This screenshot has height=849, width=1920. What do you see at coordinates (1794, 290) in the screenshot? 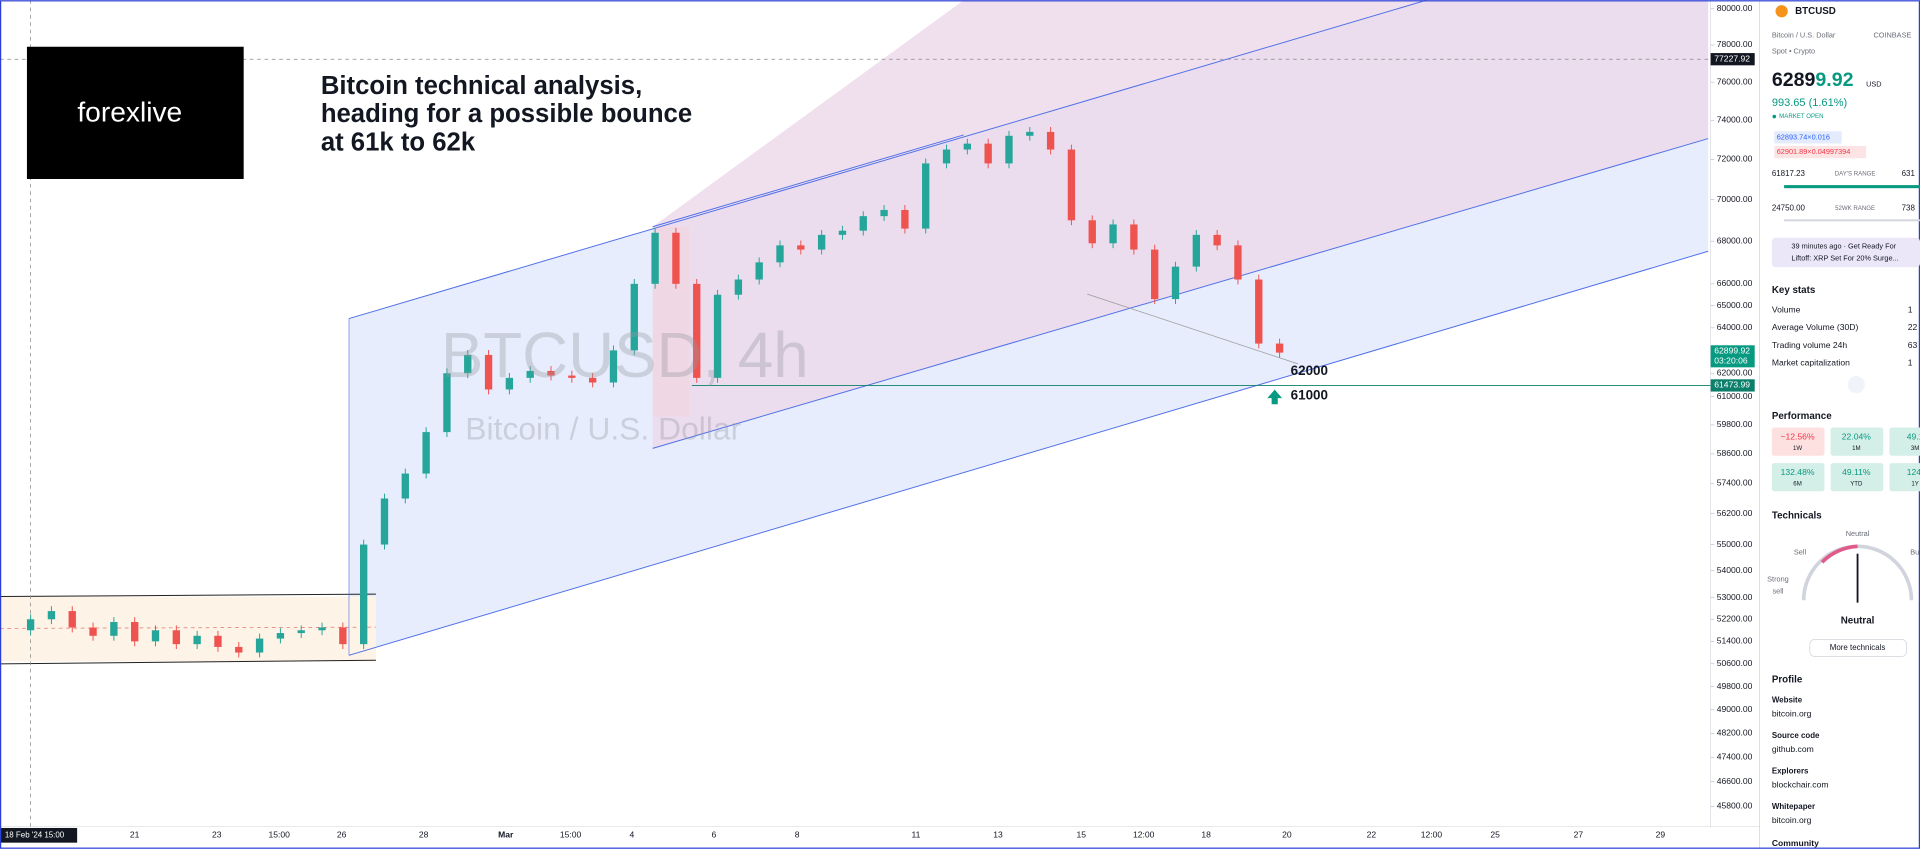
I see `key-stats-title: Key stats` at bounding box center [1794, 290].